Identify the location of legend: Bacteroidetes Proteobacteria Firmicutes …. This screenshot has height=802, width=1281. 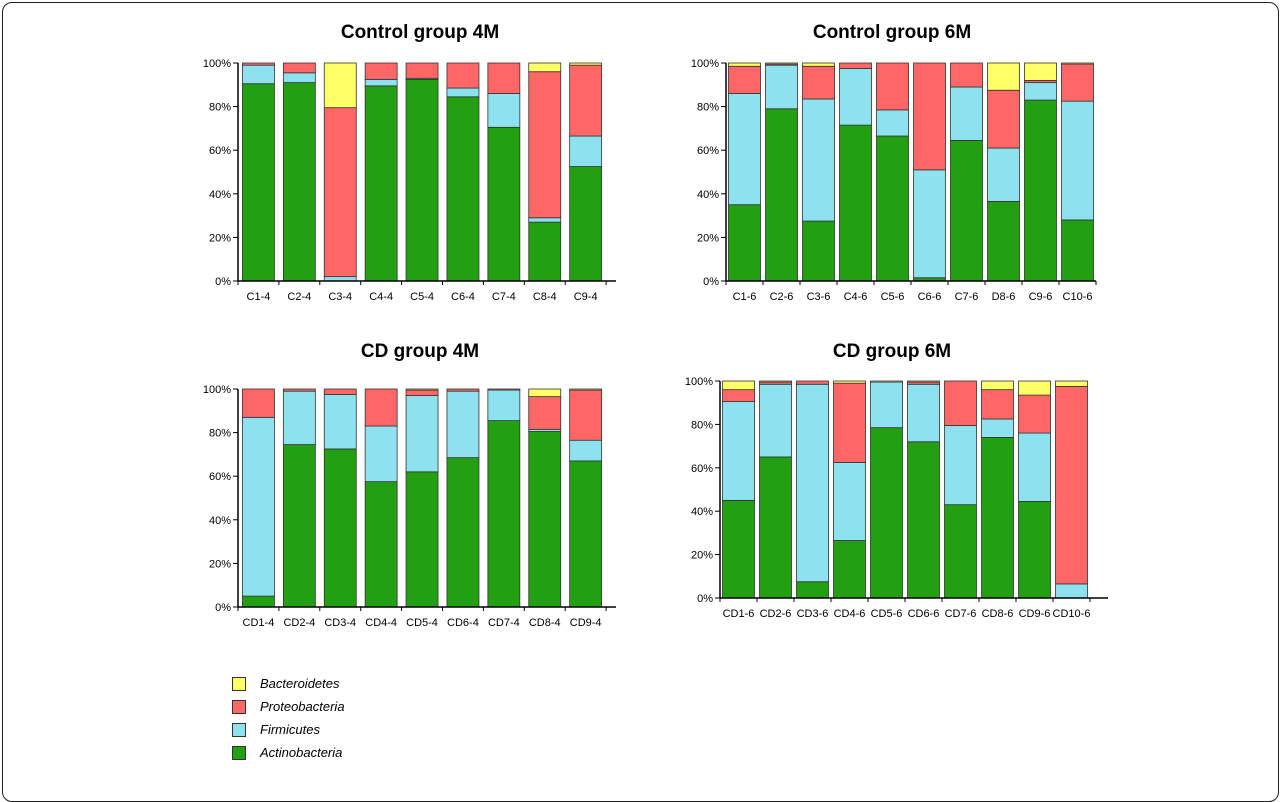
(288, 718).